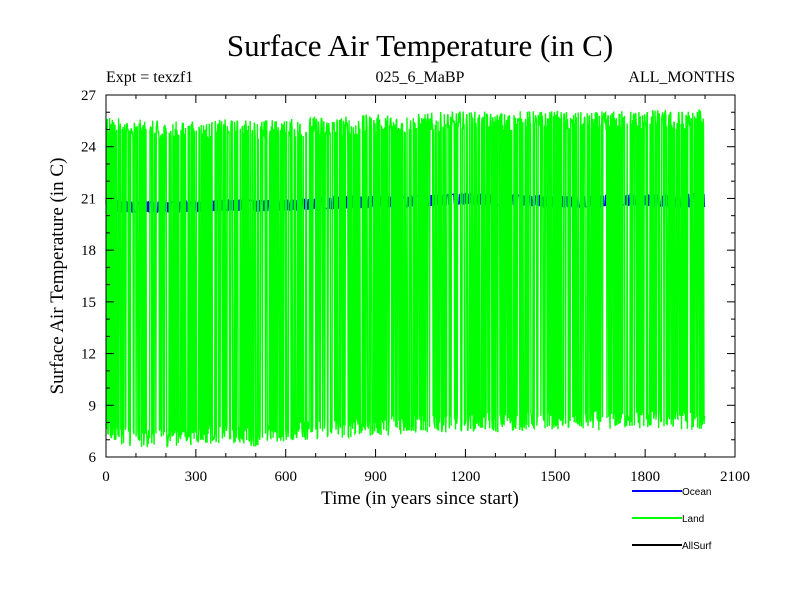 The height and width of the screenshot is (600, 800). I want to click on legend-label-land: Land, so click(693, 519).